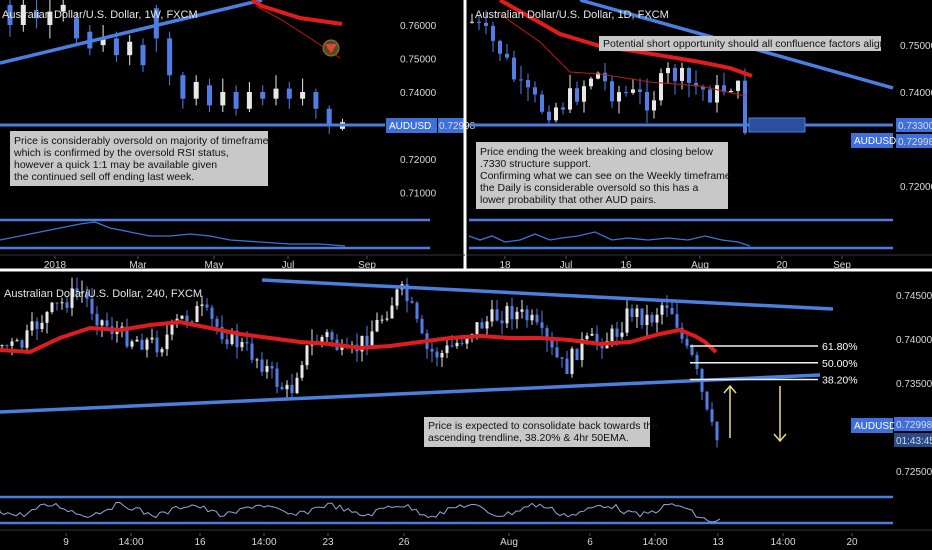 The height and width of the screenshot is (550, 932). I want to click on daily-symbol-tag, so click(872, 140).